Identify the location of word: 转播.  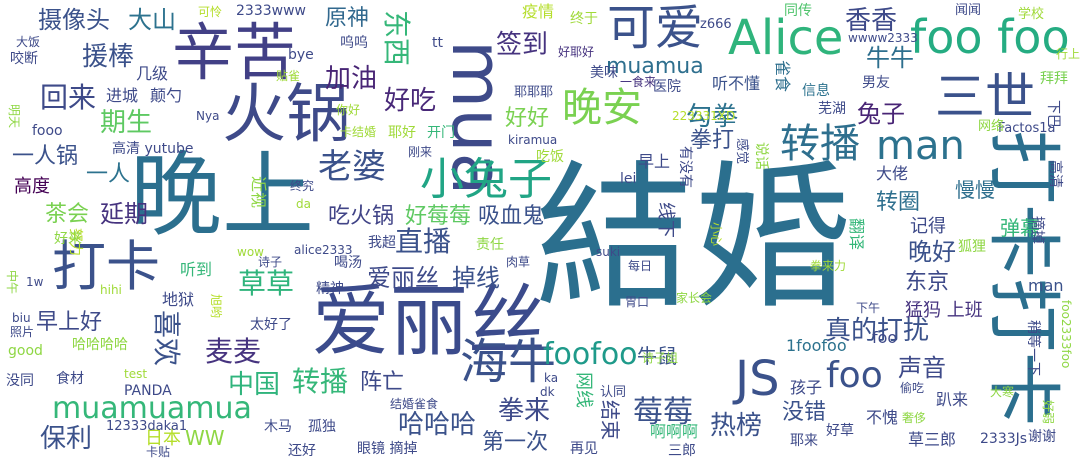
(320, 381).